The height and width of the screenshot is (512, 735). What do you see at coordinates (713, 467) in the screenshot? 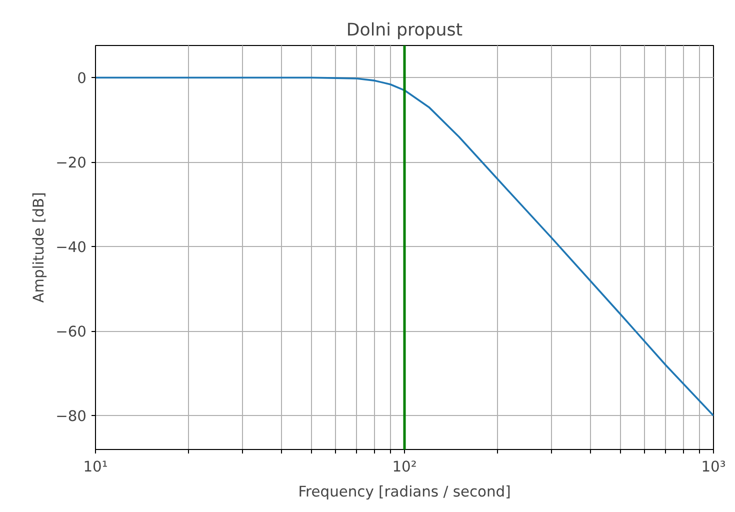
I see `x-tick-label: 10³` at bounding box center [713, 467].